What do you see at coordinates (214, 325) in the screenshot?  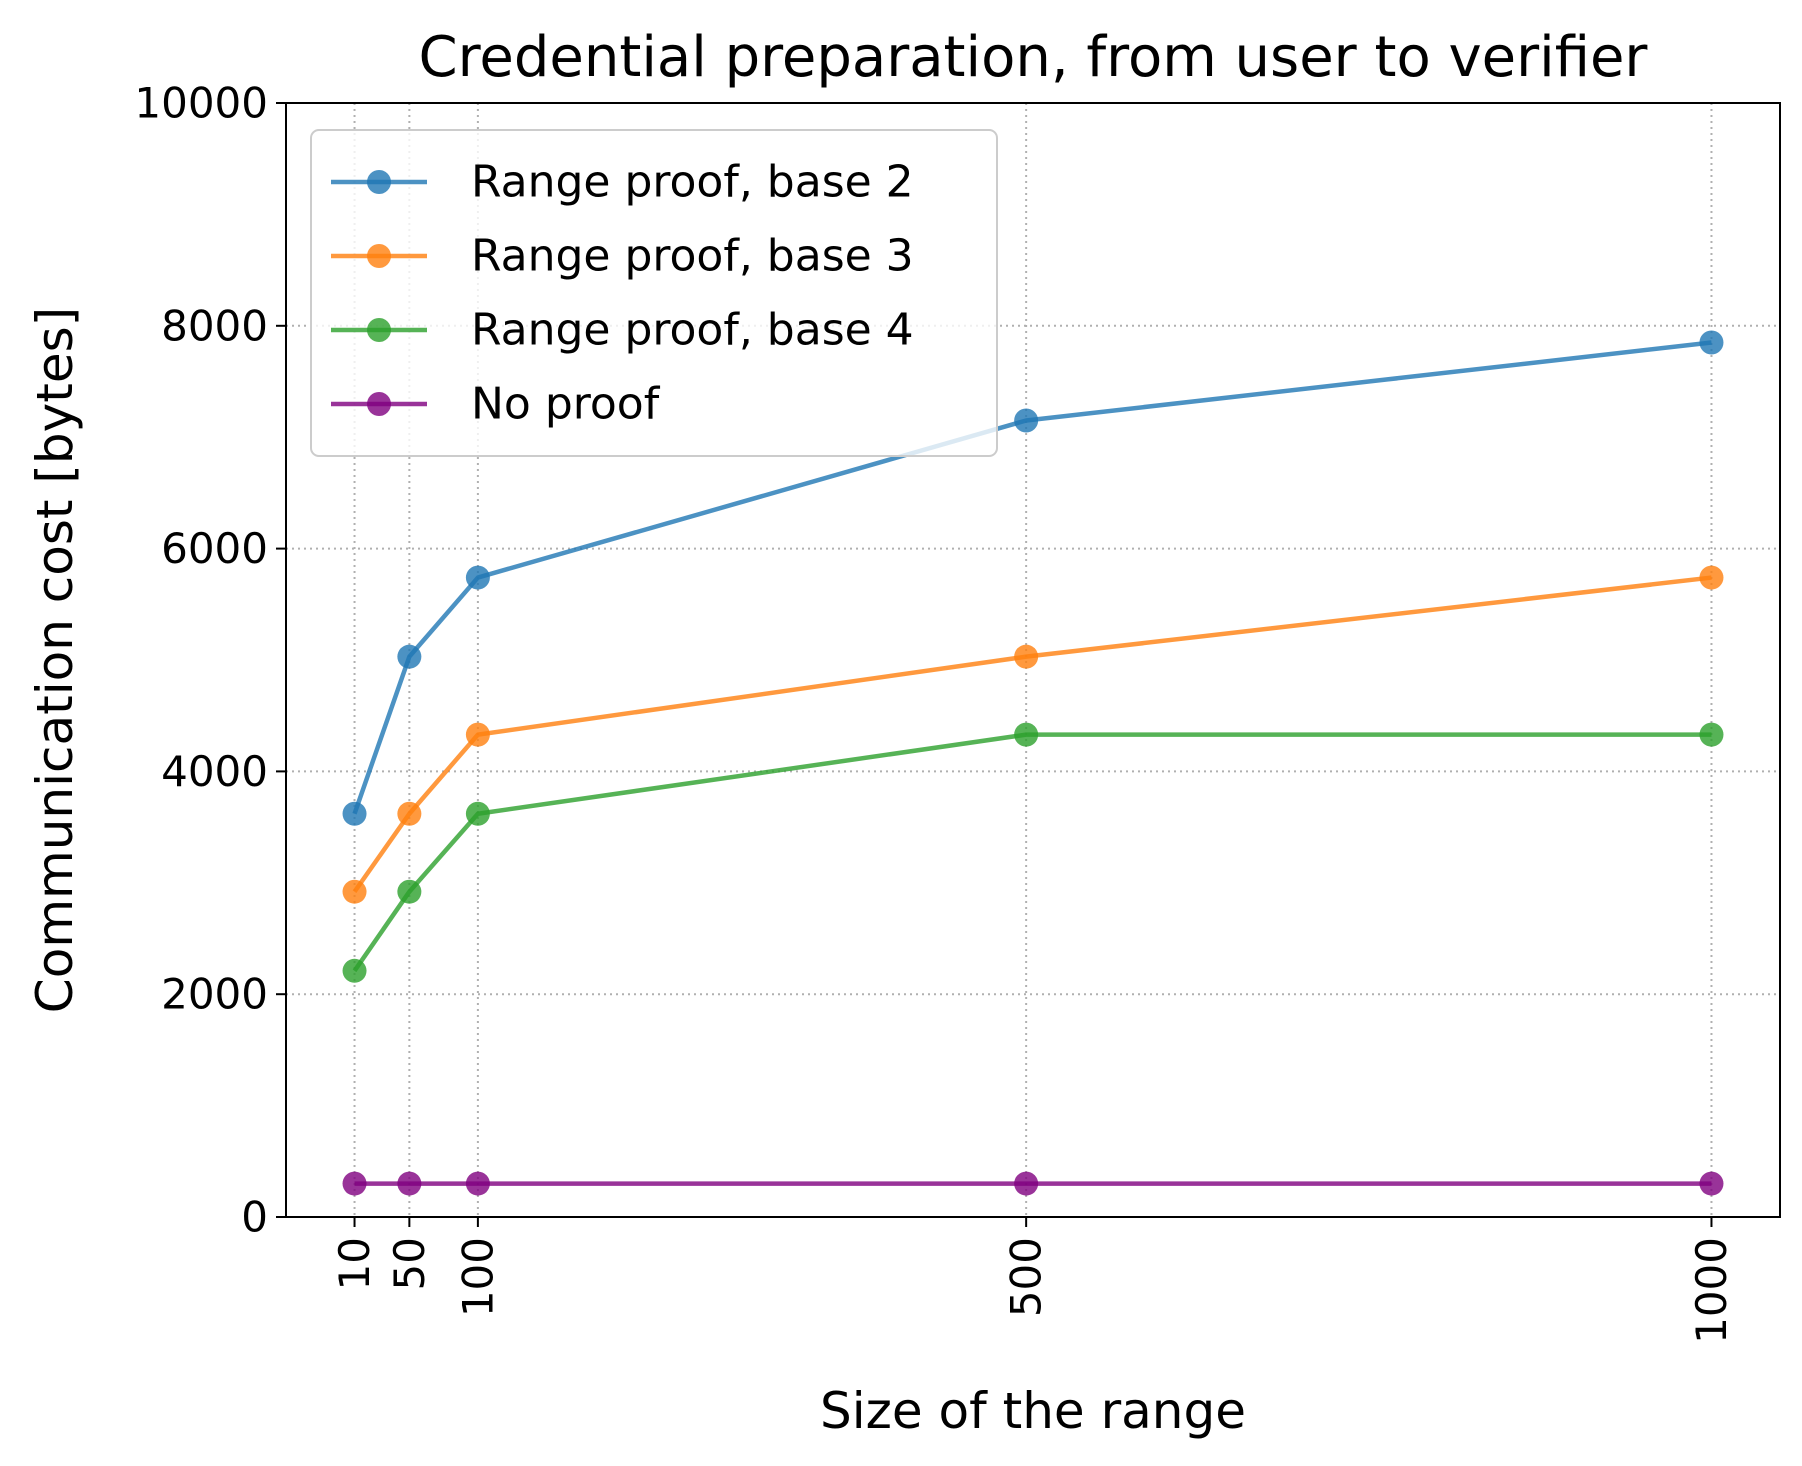 I see `y-tick-label: 8000` at bounding box center [214, 325].